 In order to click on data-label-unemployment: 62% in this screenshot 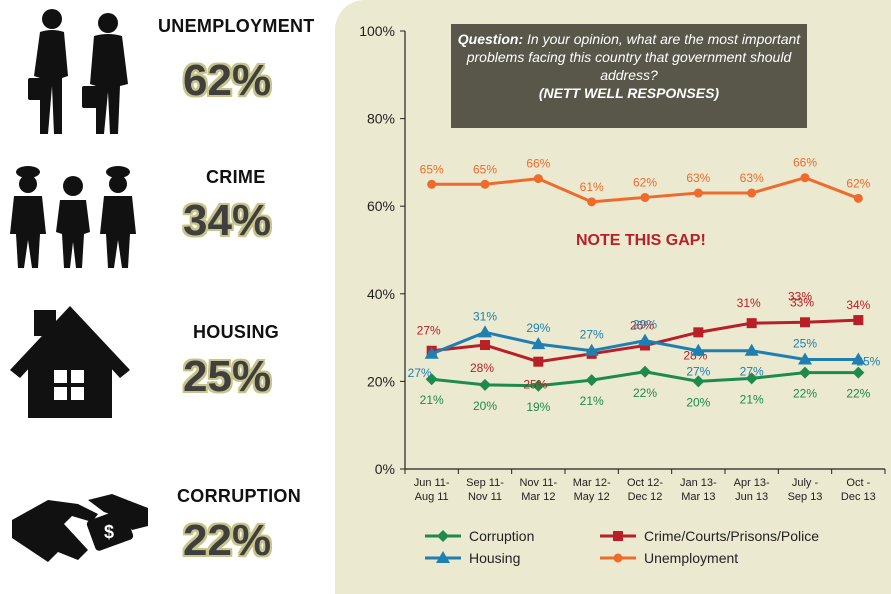, I will do `click(858, 183)`.